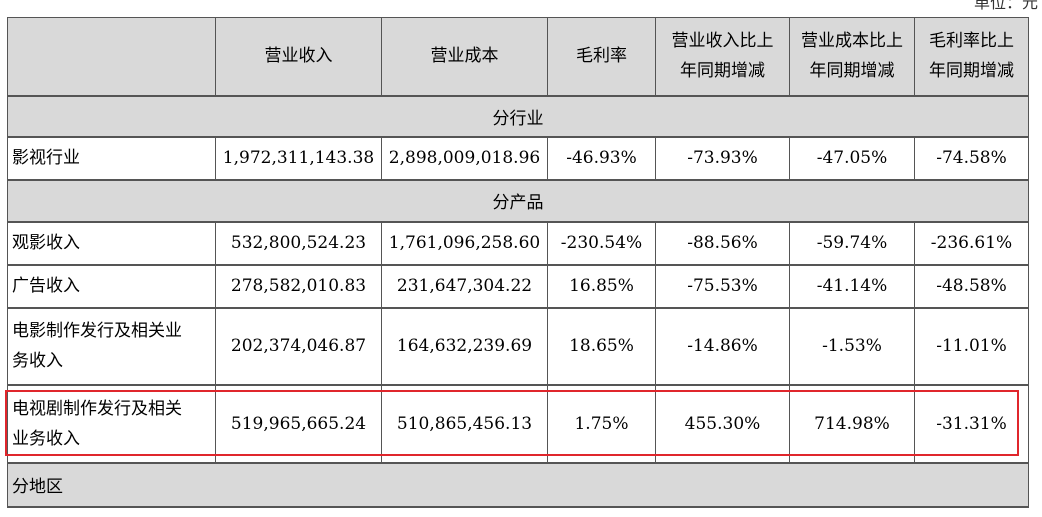  I want to click on cell-revenue-yoy: -73.93%, so click(722, 158).